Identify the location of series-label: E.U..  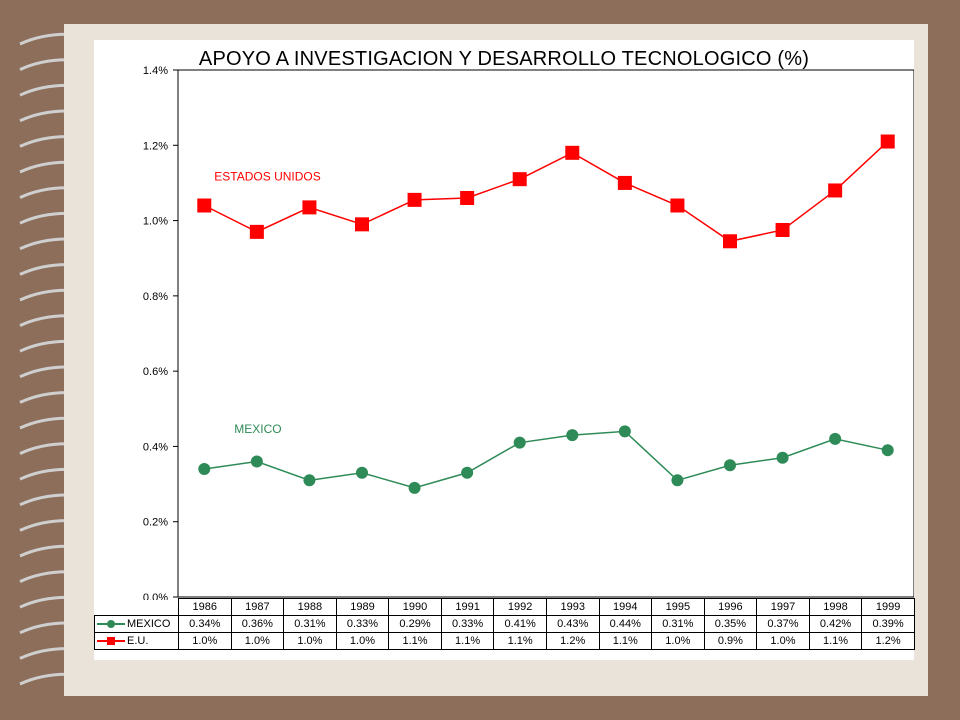
(138, 641).